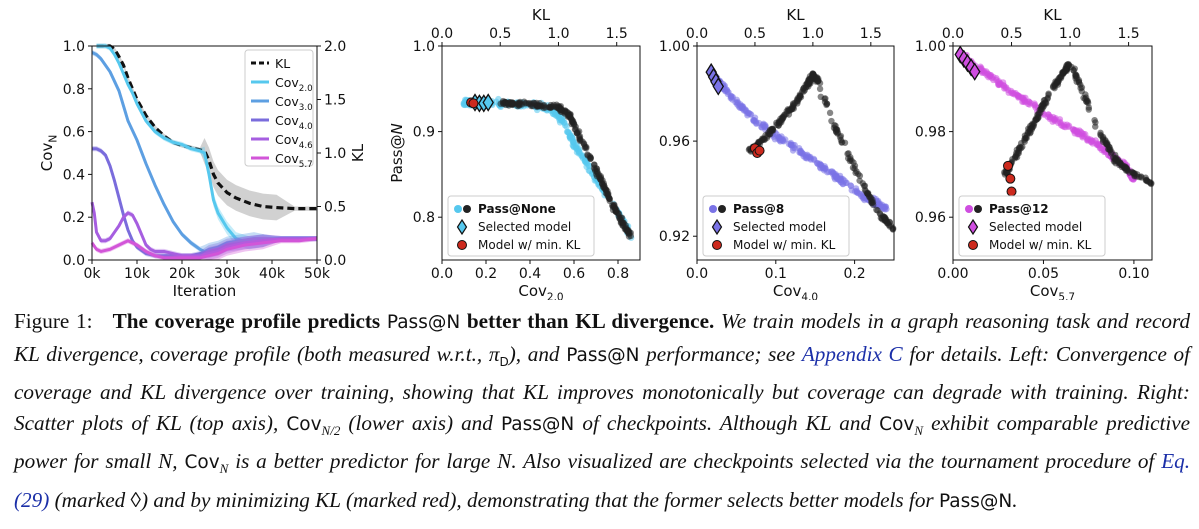 The height and width of the screenshot is (529, 1199). What do you see at coordinates (424, 218) in the screenshot?
I see `y-tick-label: 0.8` at bounding box center [424, 218].